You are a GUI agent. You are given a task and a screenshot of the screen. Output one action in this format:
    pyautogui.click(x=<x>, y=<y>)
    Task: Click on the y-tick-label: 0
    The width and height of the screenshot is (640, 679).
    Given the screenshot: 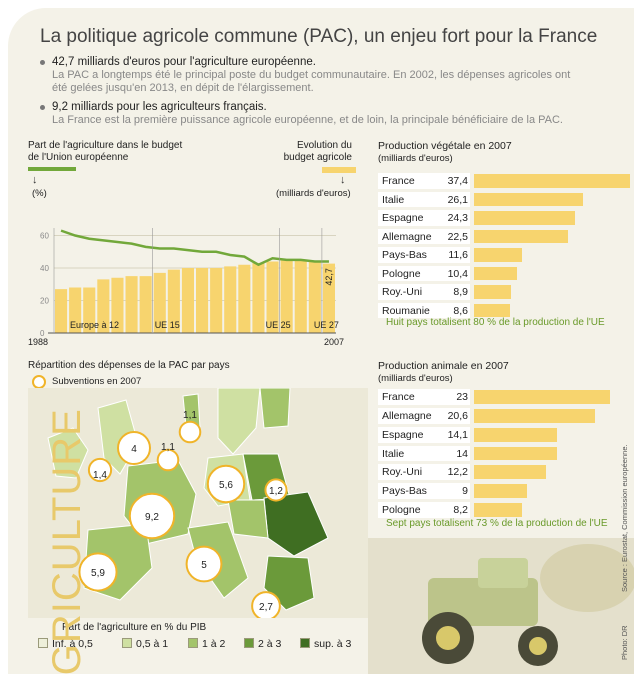 What is the action you would take?
    pyautogui.click(x=42, y=333)
    